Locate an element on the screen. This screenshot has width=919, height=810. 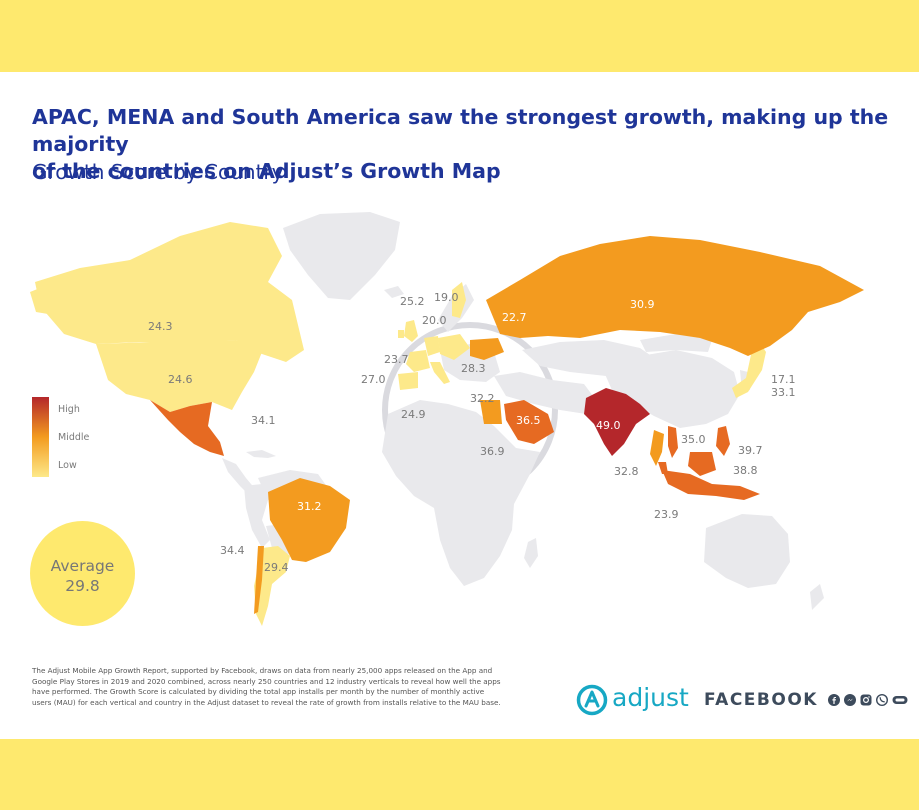
sweden-shape is located at coordinates (459, 300).